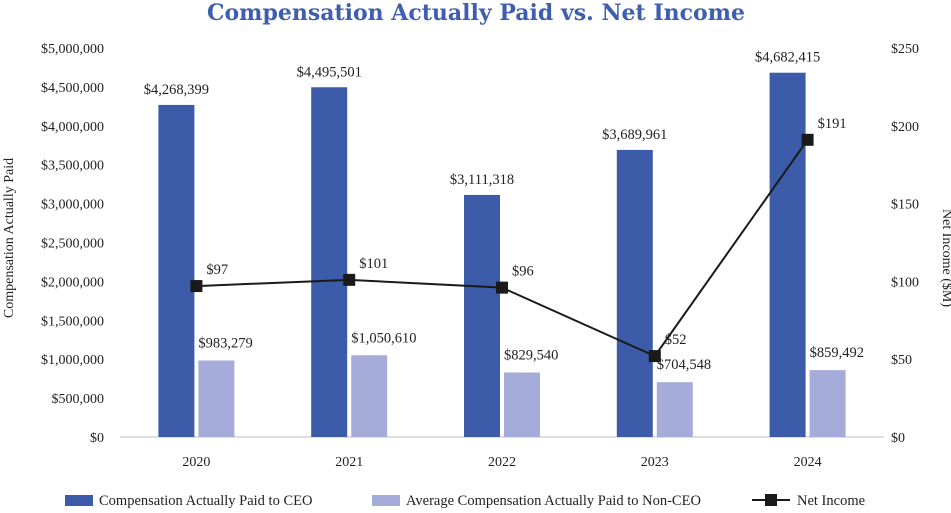  I want to click on y-tick-label: $4,500,000, so click(72, 88).